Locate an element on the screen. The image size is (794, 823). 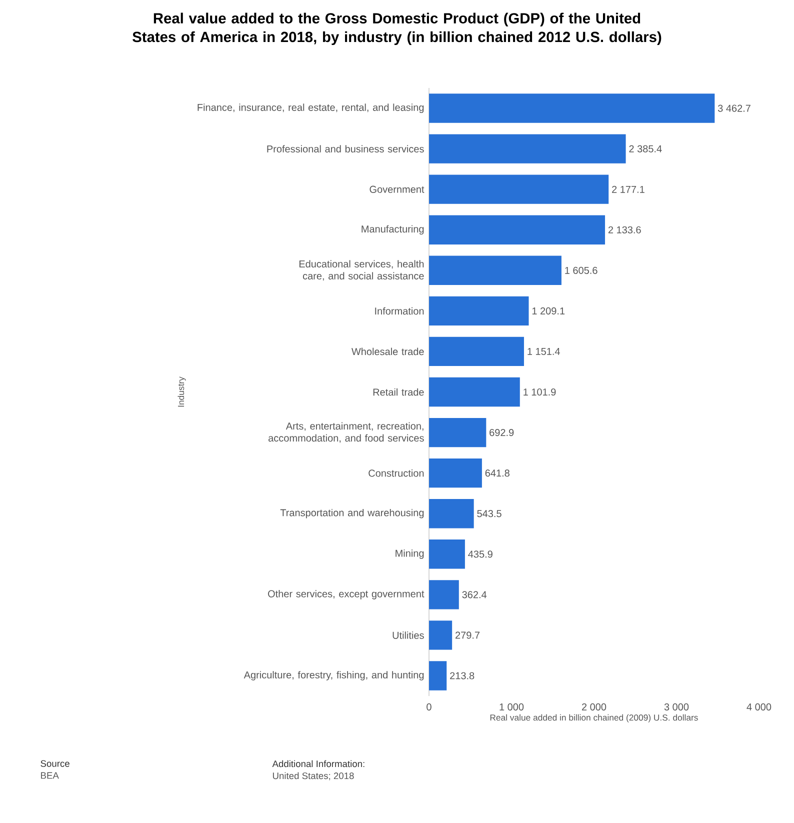
data-label: 435.9 is located at coordinates (480, 554).